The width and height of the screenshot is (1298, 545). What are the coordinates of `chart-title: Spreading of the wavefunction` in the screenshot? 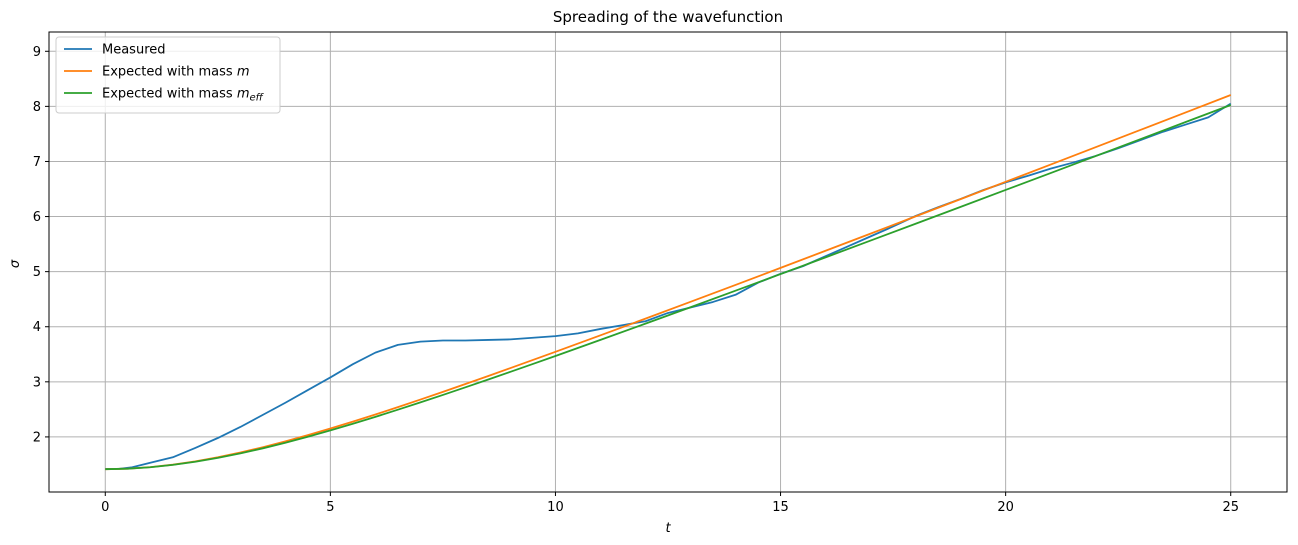 It's located at (668, 17).